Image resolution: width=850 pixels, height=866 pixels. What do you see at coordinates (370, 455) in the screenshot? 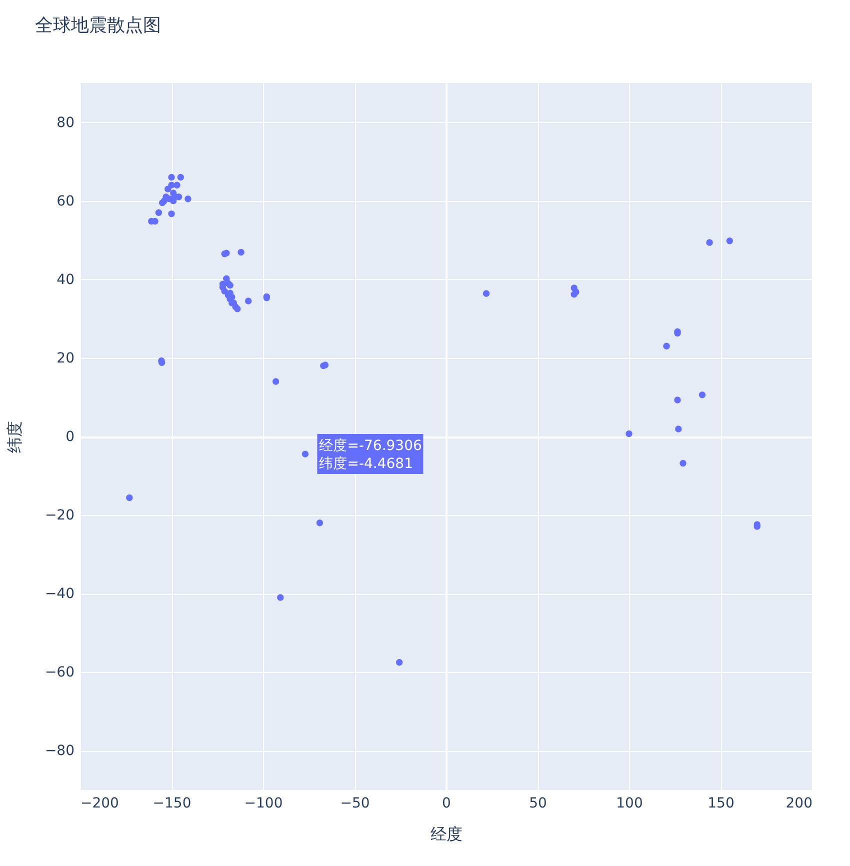
I see `annotation: 经度=-76.9306 纬度=-4.4681` at bounding box center [370, 455].